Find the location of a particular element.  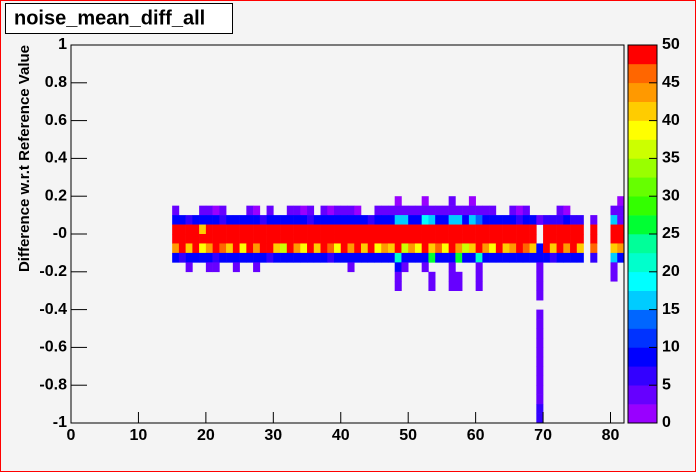

z-tick-label: 25 is located at coordinates (671, 233).